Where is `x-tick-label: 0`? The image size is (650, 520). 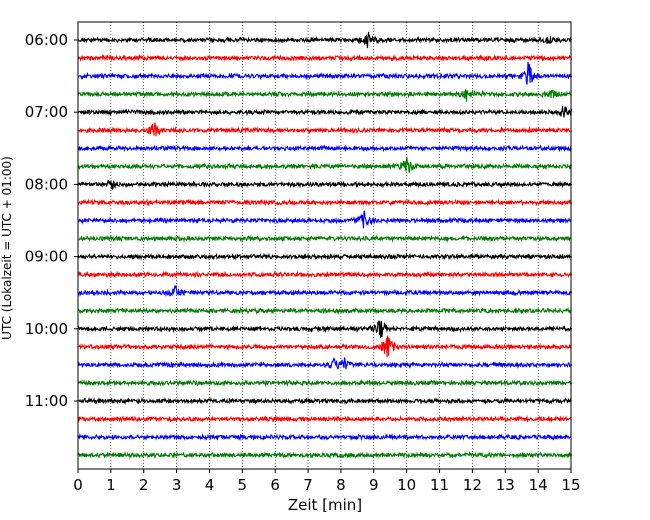 x-tick-label: 0 is located at coordinates (78, 485).